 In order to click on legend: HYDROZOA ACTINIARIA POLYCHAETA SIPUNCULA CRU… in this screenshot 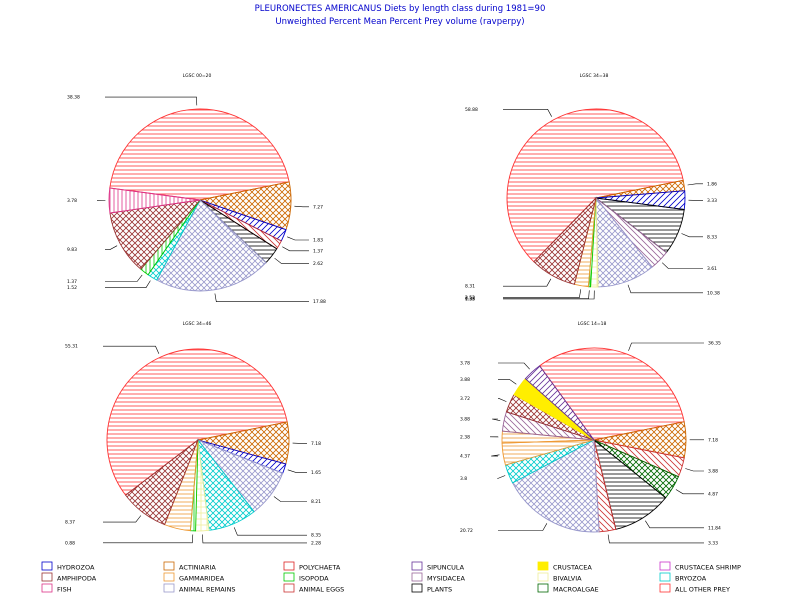, I will do `click(391, 577)`.